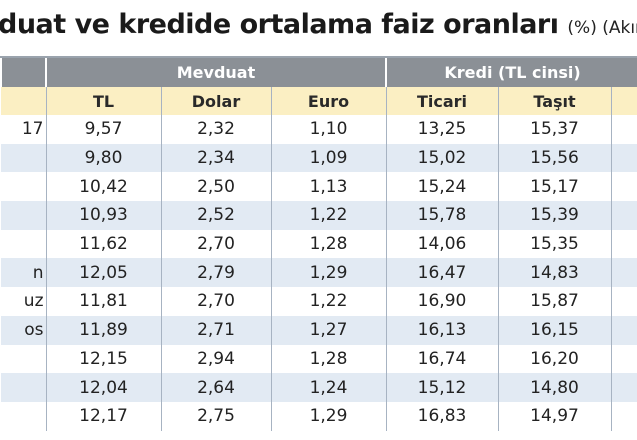 Image resolution: width=637 pixels, height=440 pixels. I want to click on rate-cell: 2,79, so click(215, 273).